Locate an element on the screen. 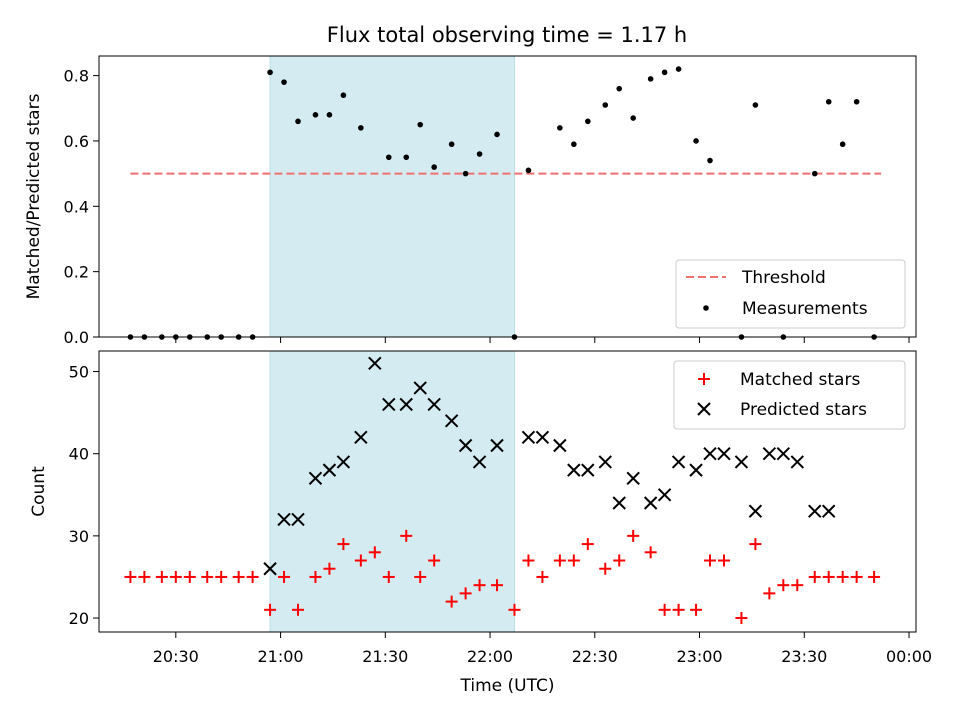 This screenshot has width=960, height=720. y-tick-label: 0.4 is located at coordinates (76, 206).